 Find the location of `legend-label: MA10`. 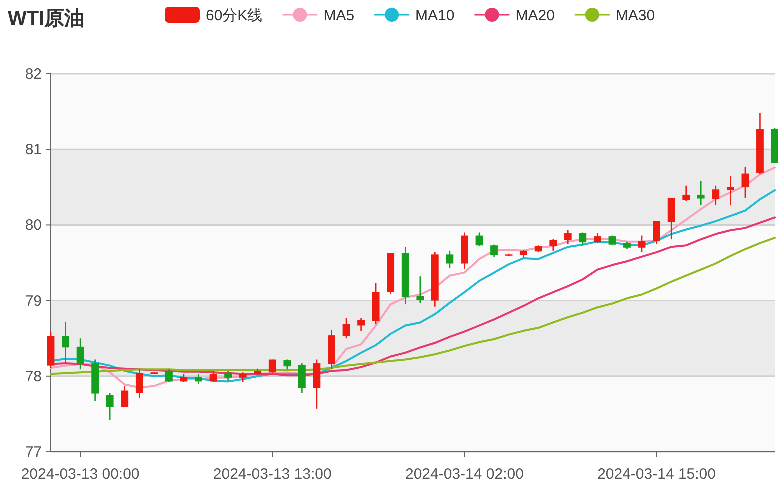

legend-label: MA10 is located at coordinates (435, 16).